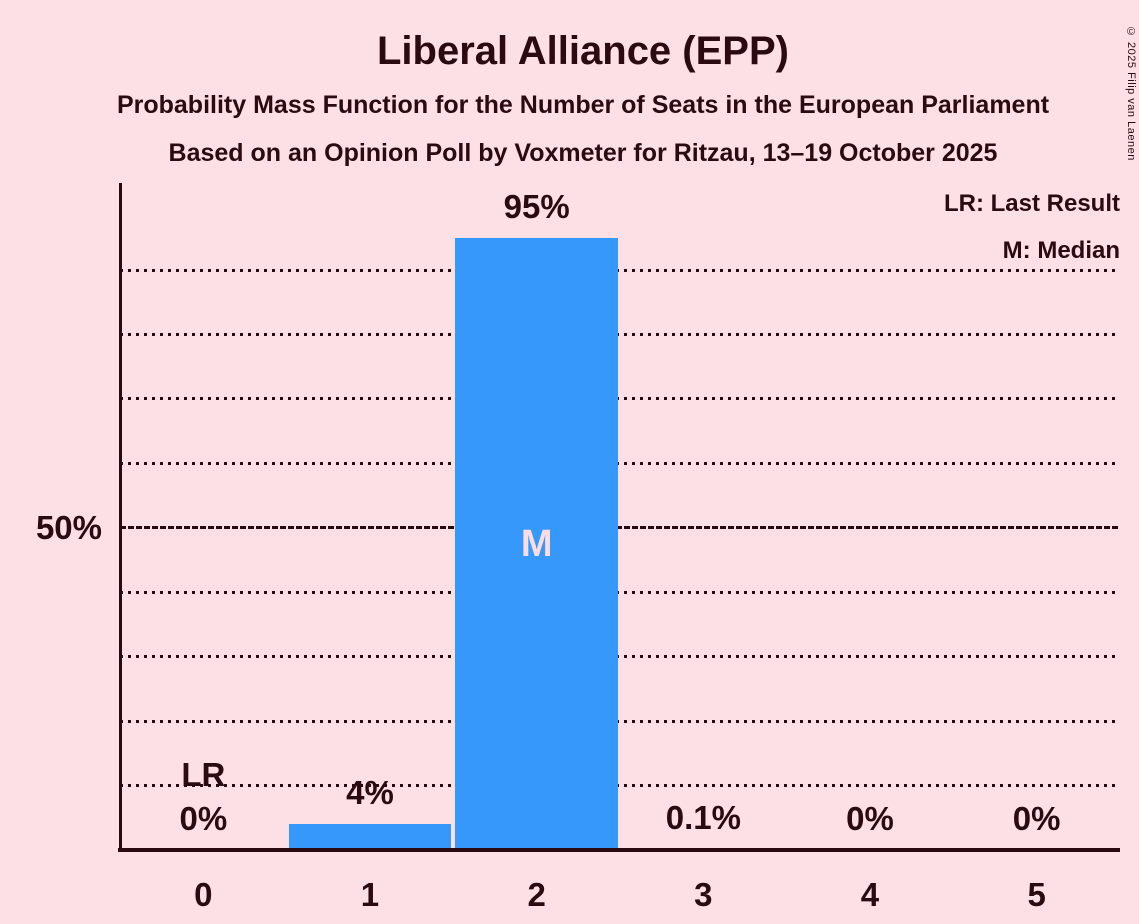  Describe the element at coordinates (619, 850) in the screenshot. I see `x-axis-line` at that location.